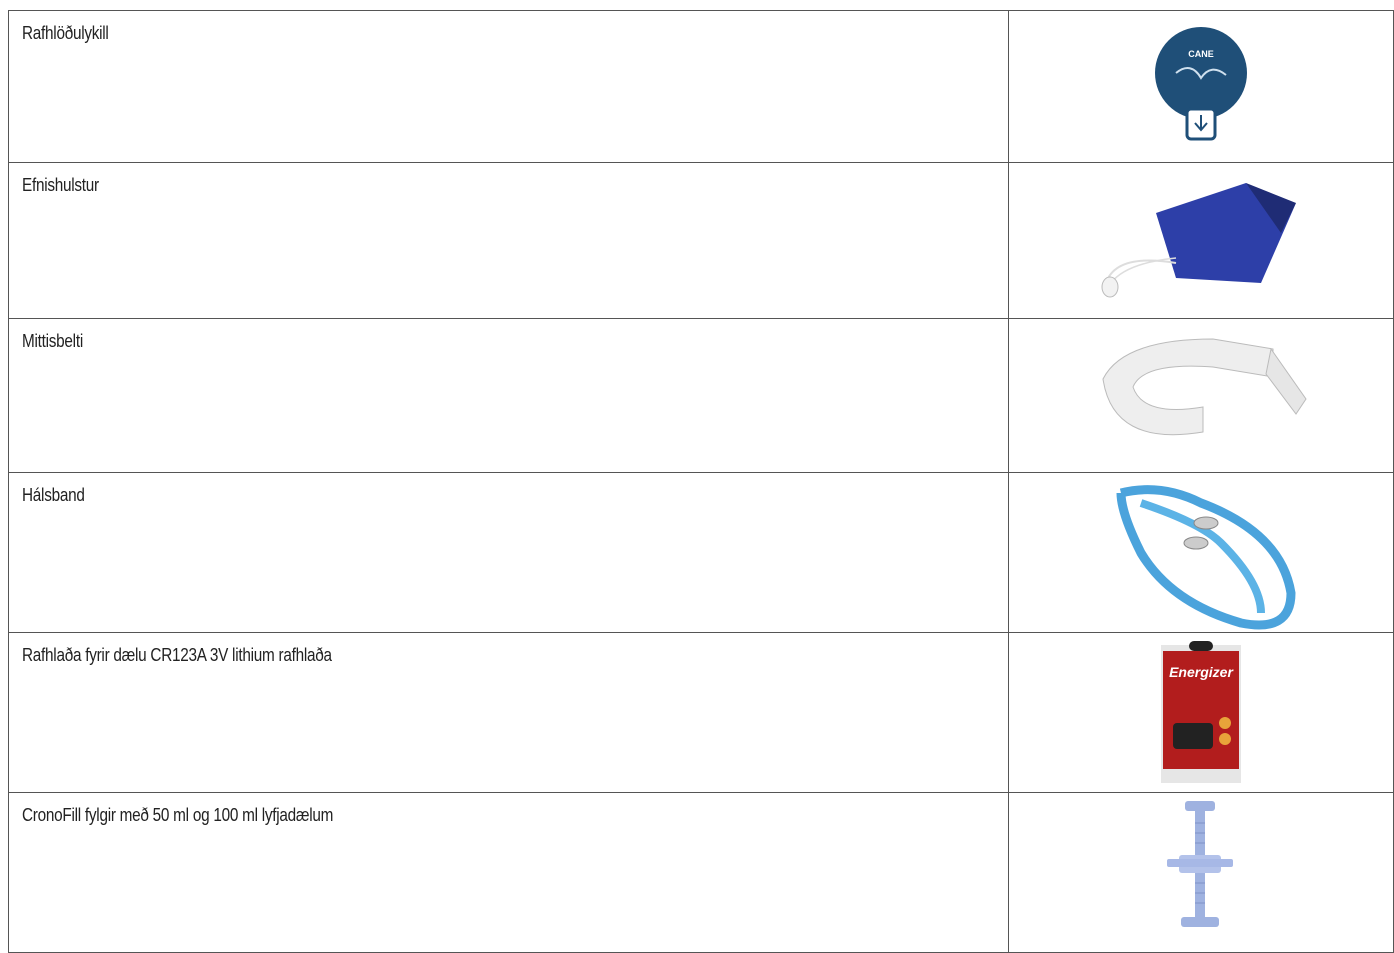 Image resolution: width=1394 pixels, height=953 pixels. Describe the element at coordinates (508, 552) in the screenshot. I see `cell: Hálsband` at that location.